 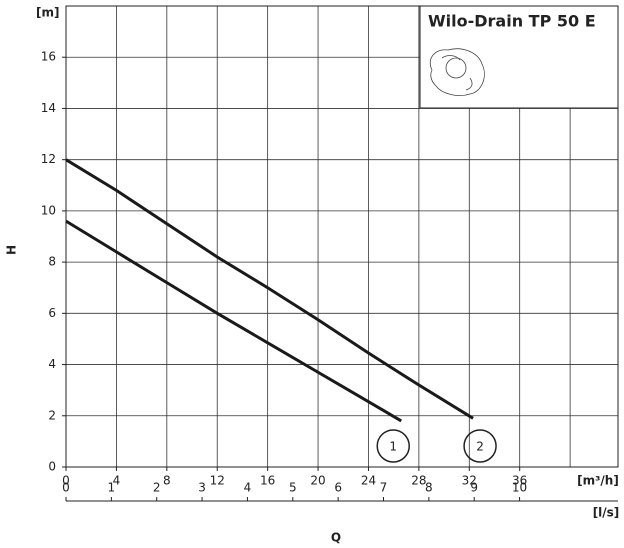 What do you see at coordinates (418, 481) in the screenshot?
I see `x-tick-label: 28` at bounding box center [418, 481].